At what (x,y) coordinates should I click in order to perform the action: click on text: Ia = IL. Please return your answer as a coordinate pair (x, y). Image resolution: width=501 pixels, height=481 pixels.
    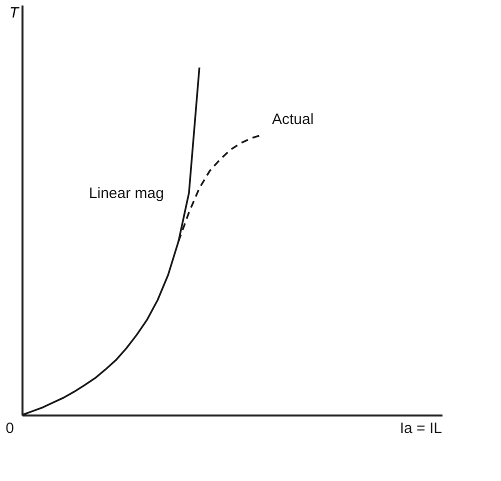
    Looking at the image, I should click on (421, 428).